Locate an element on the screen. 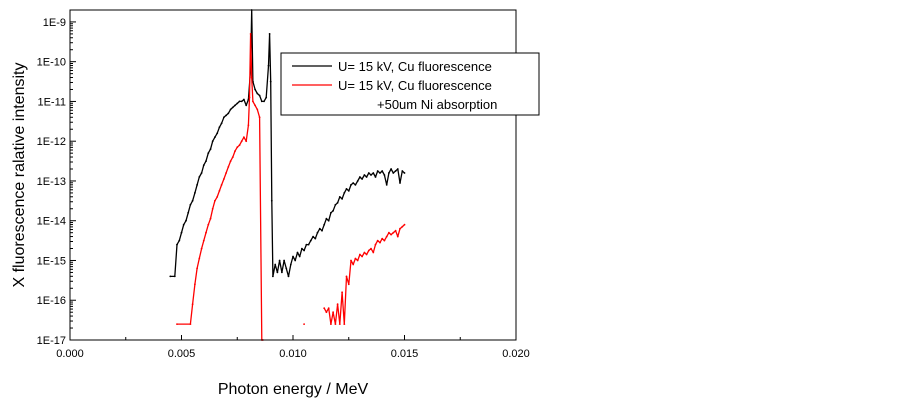 This screenshot has width=903, height=403. x-tick-label: 0.010 is located at coordinates (293, 354).